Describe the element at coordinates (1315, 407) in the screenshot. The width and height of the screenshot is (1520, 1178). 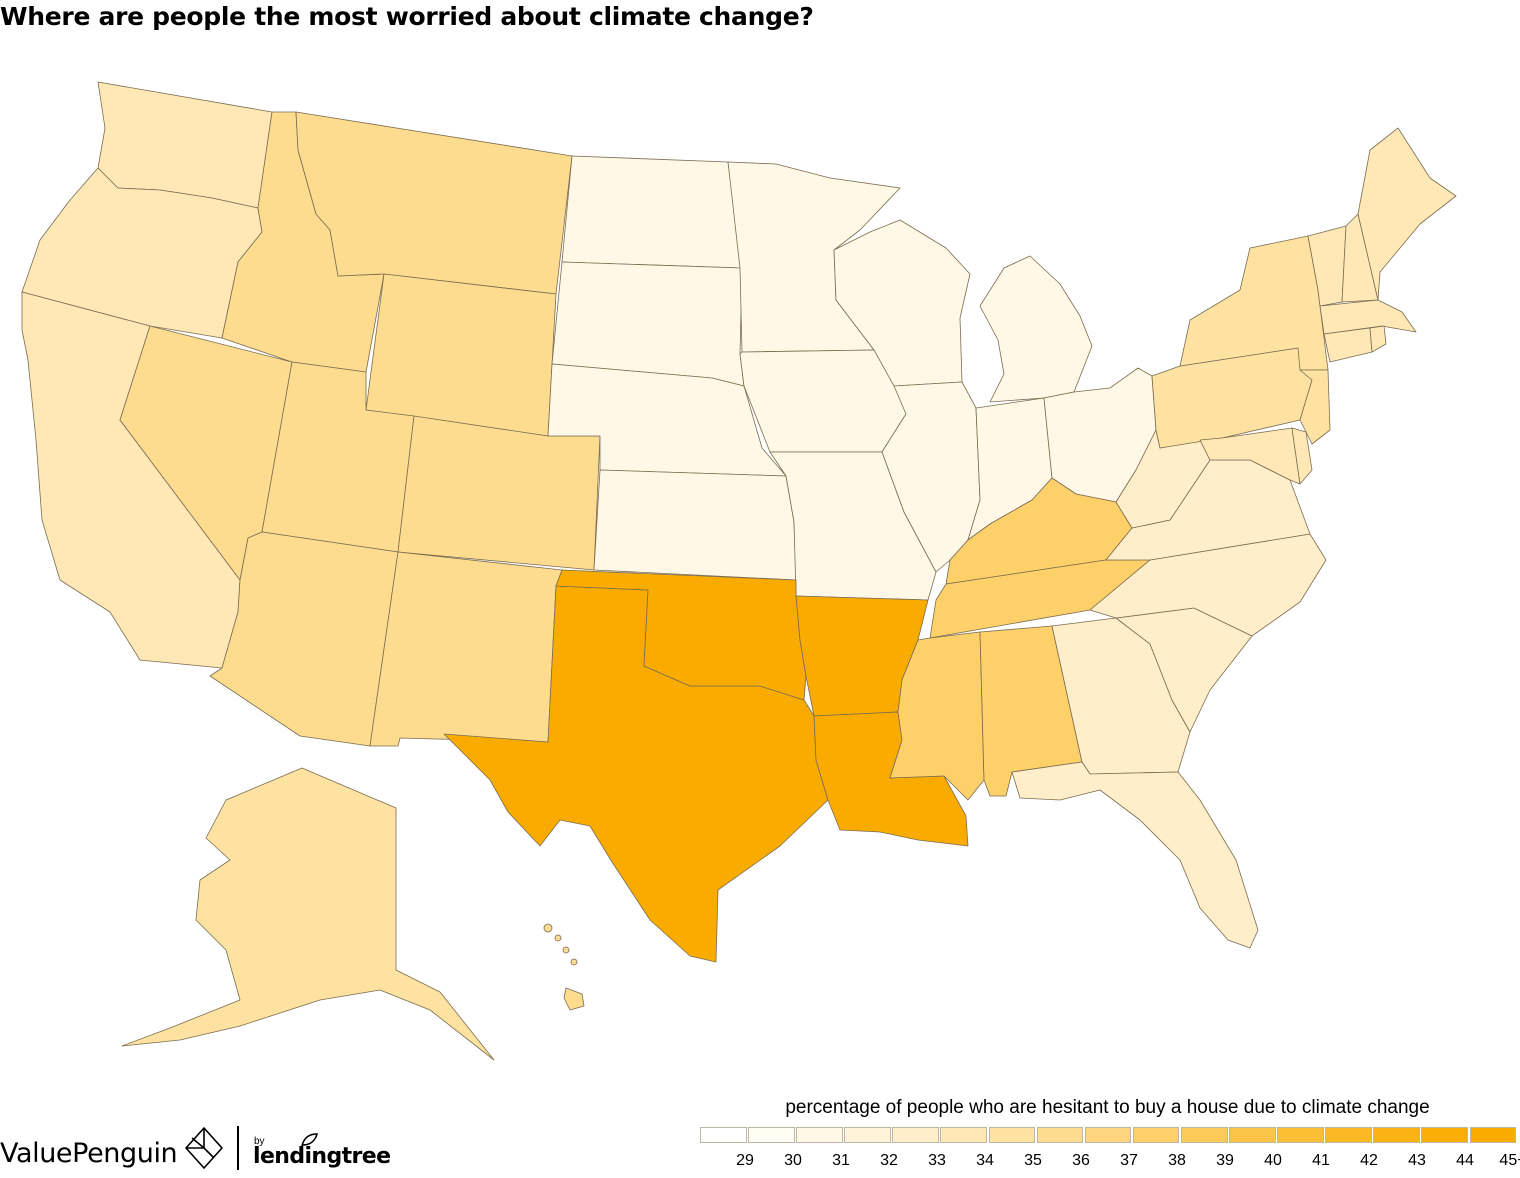
I see `state-nj` at that location.